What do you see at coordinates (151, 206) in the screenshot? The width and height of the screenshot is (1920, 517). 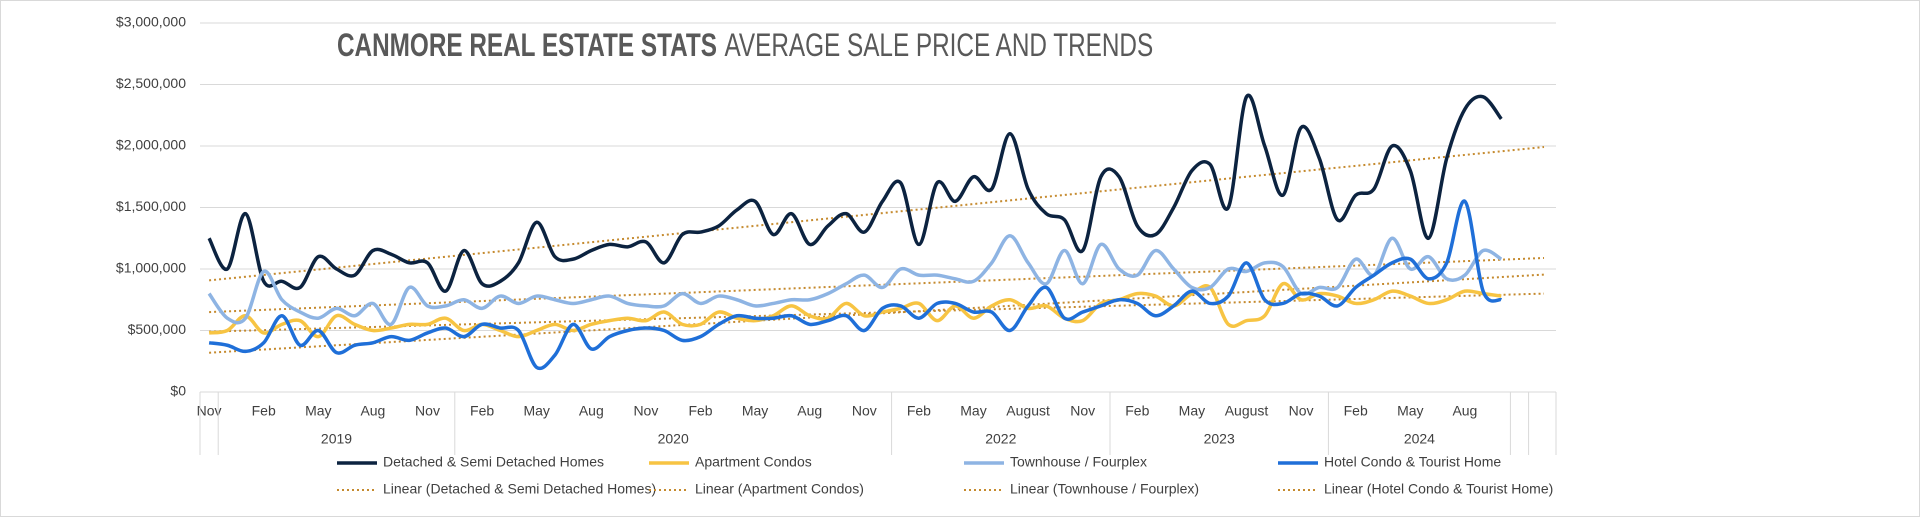 I see `y-tick-label: $1,500,000` at bounding box center [151, 206].